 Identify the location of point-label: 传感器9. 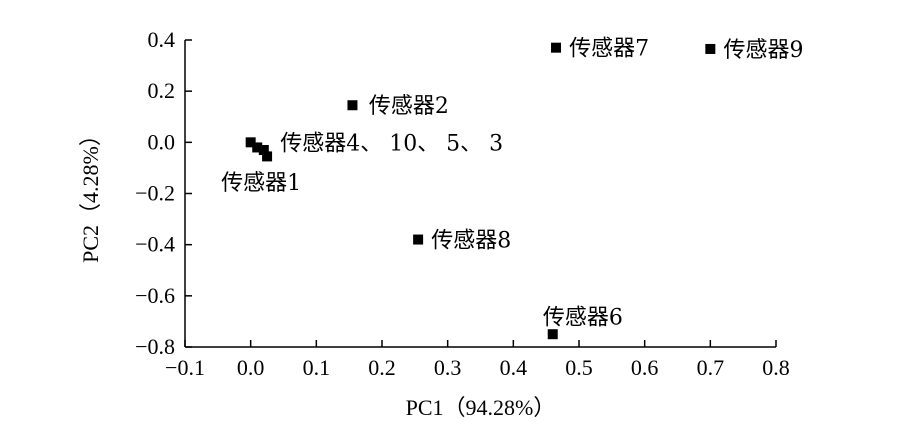
(763, 50).